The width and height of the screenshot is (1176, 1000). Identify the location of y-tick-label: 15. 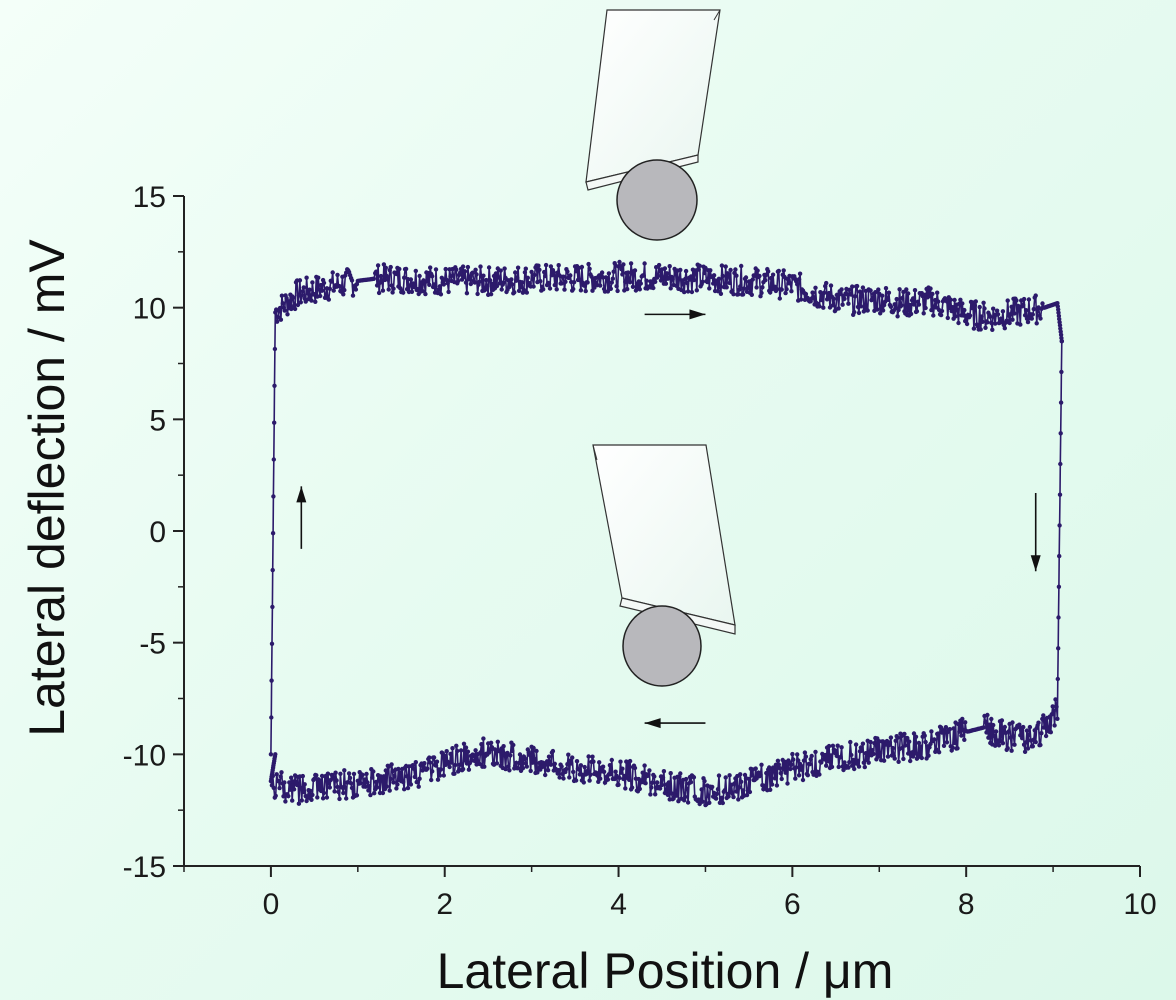
(149, 197).